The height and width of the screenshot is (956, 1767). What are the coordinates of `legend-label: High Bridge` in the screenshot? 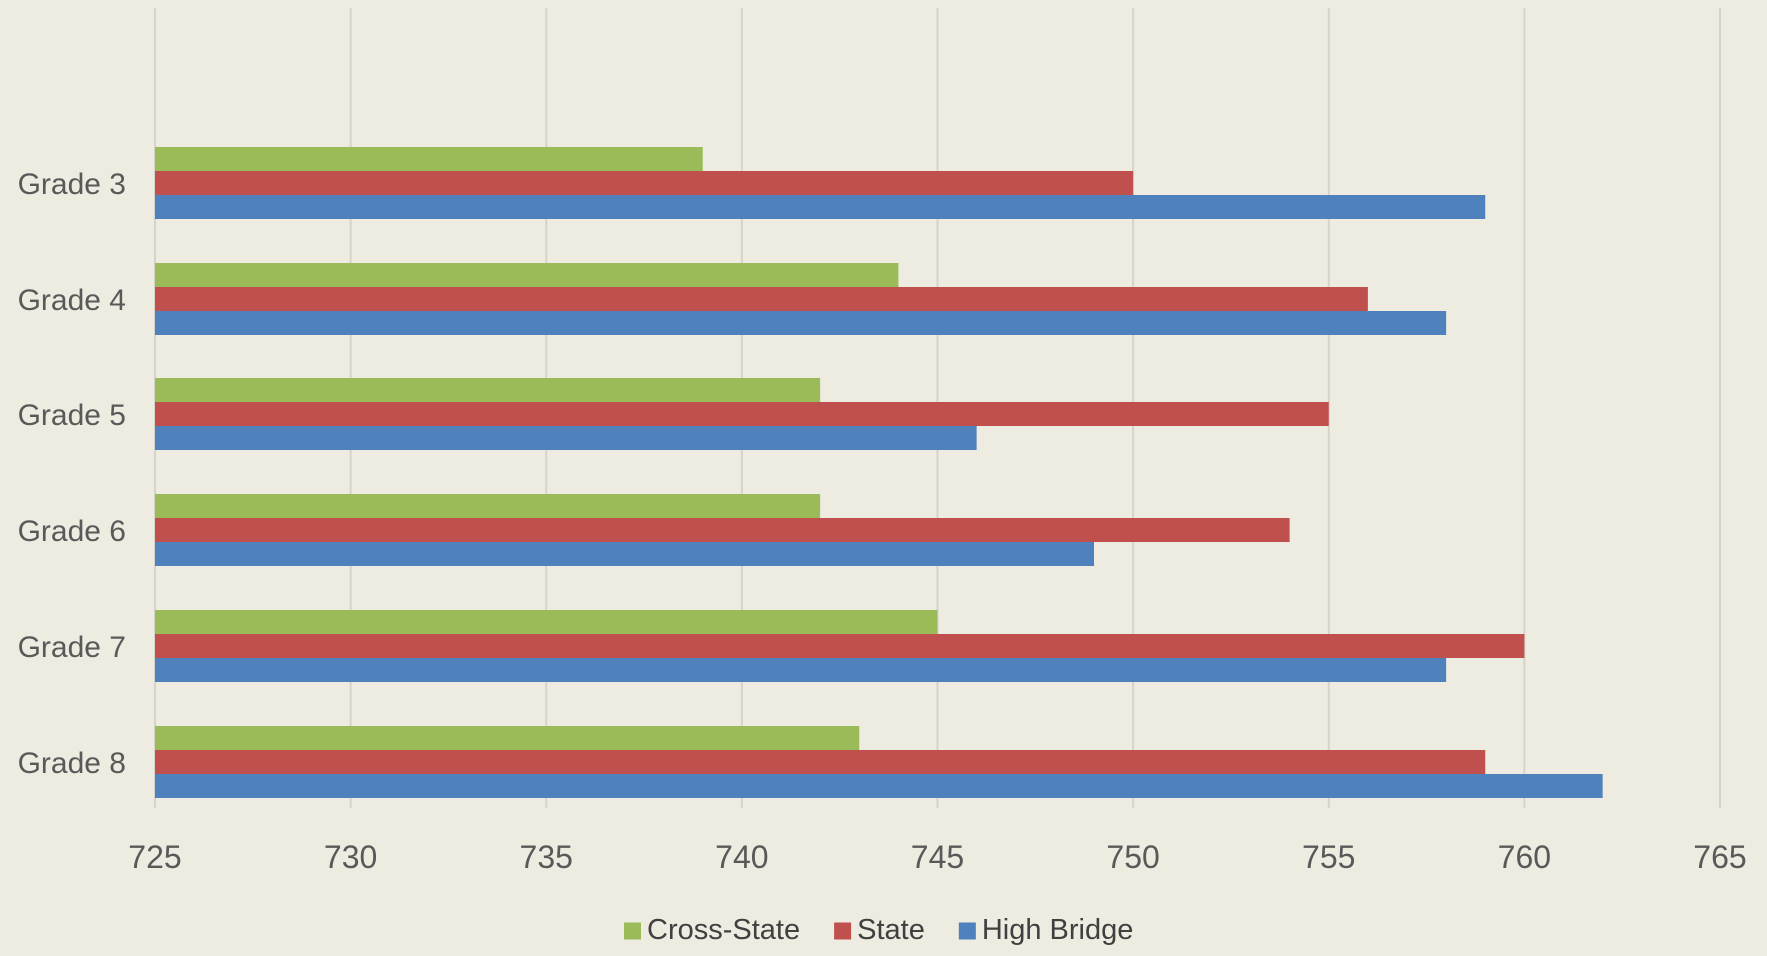 It's located at (1058, 930).